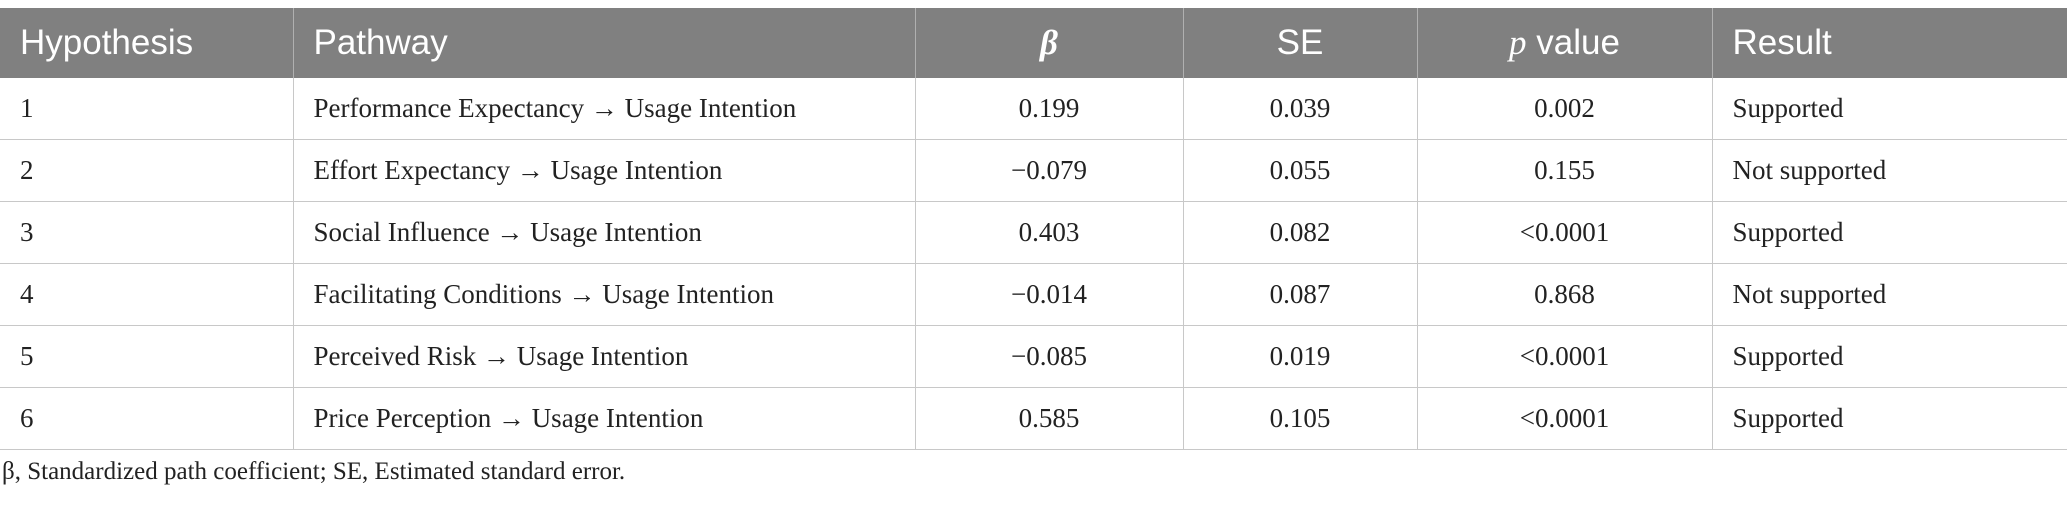  I want to click on header-hypothesis: Hypothesis, so click(146, 43).